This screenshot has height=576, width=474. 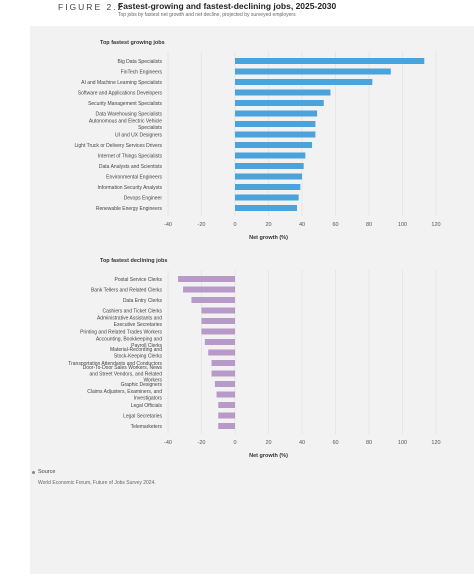 What do you see at coordinates (125, 104) in the screenshot?
I see `growing-category-label: Security Management Specialists` at bounding box center [125, 104].